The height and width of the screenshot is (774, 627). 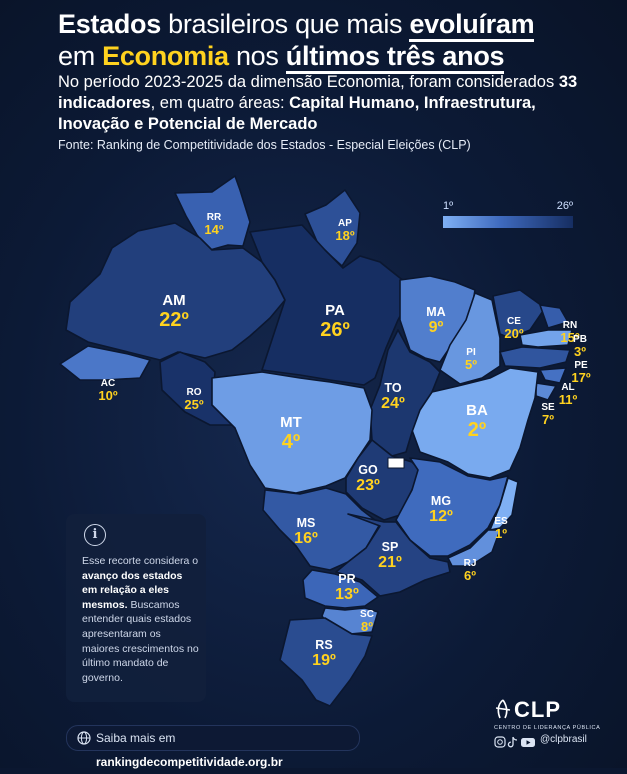 I want to click on state-code: AM, so click(x=174, y=300).